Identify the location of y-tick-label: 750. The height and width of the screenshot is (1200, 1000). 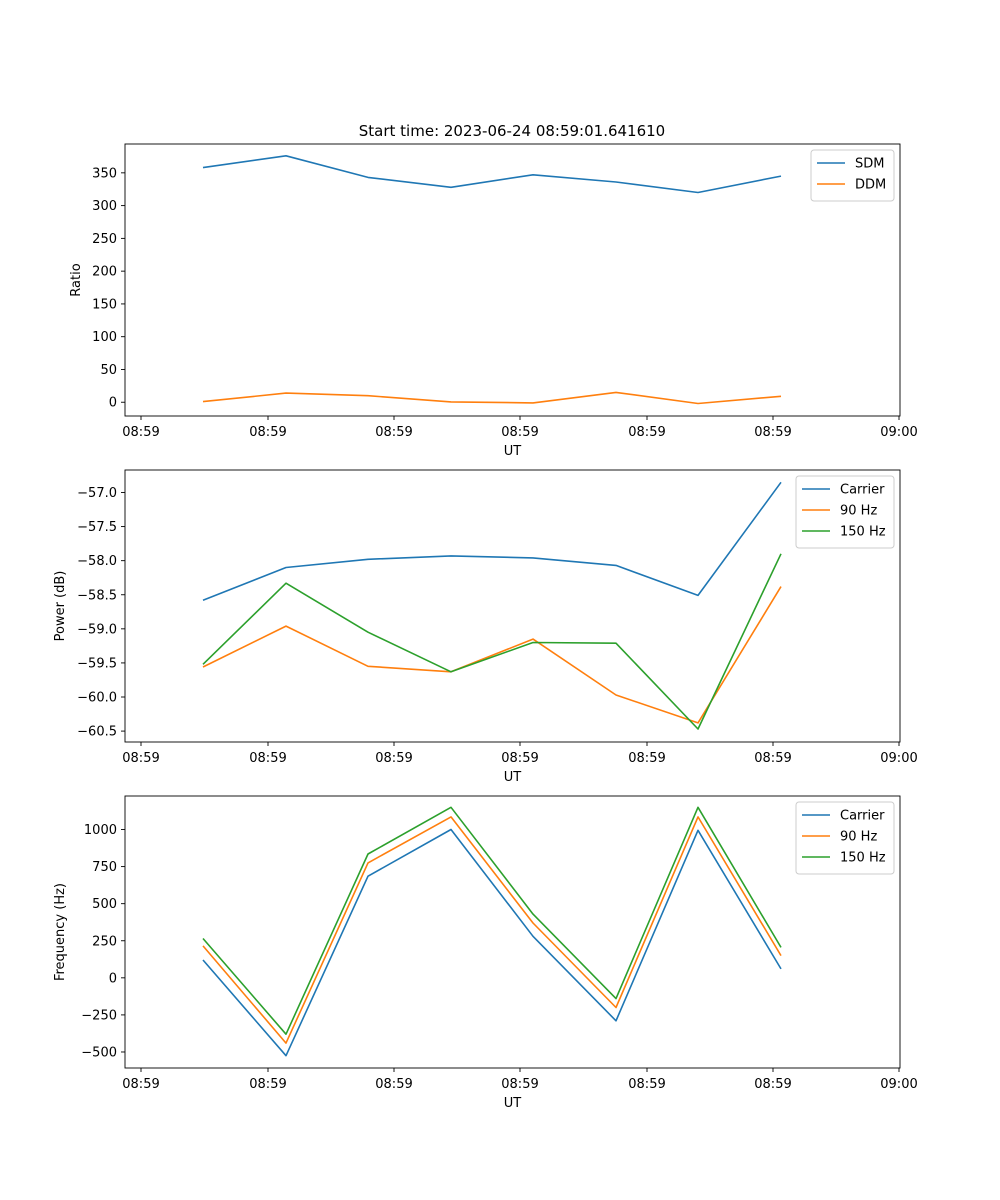
(104, 867).